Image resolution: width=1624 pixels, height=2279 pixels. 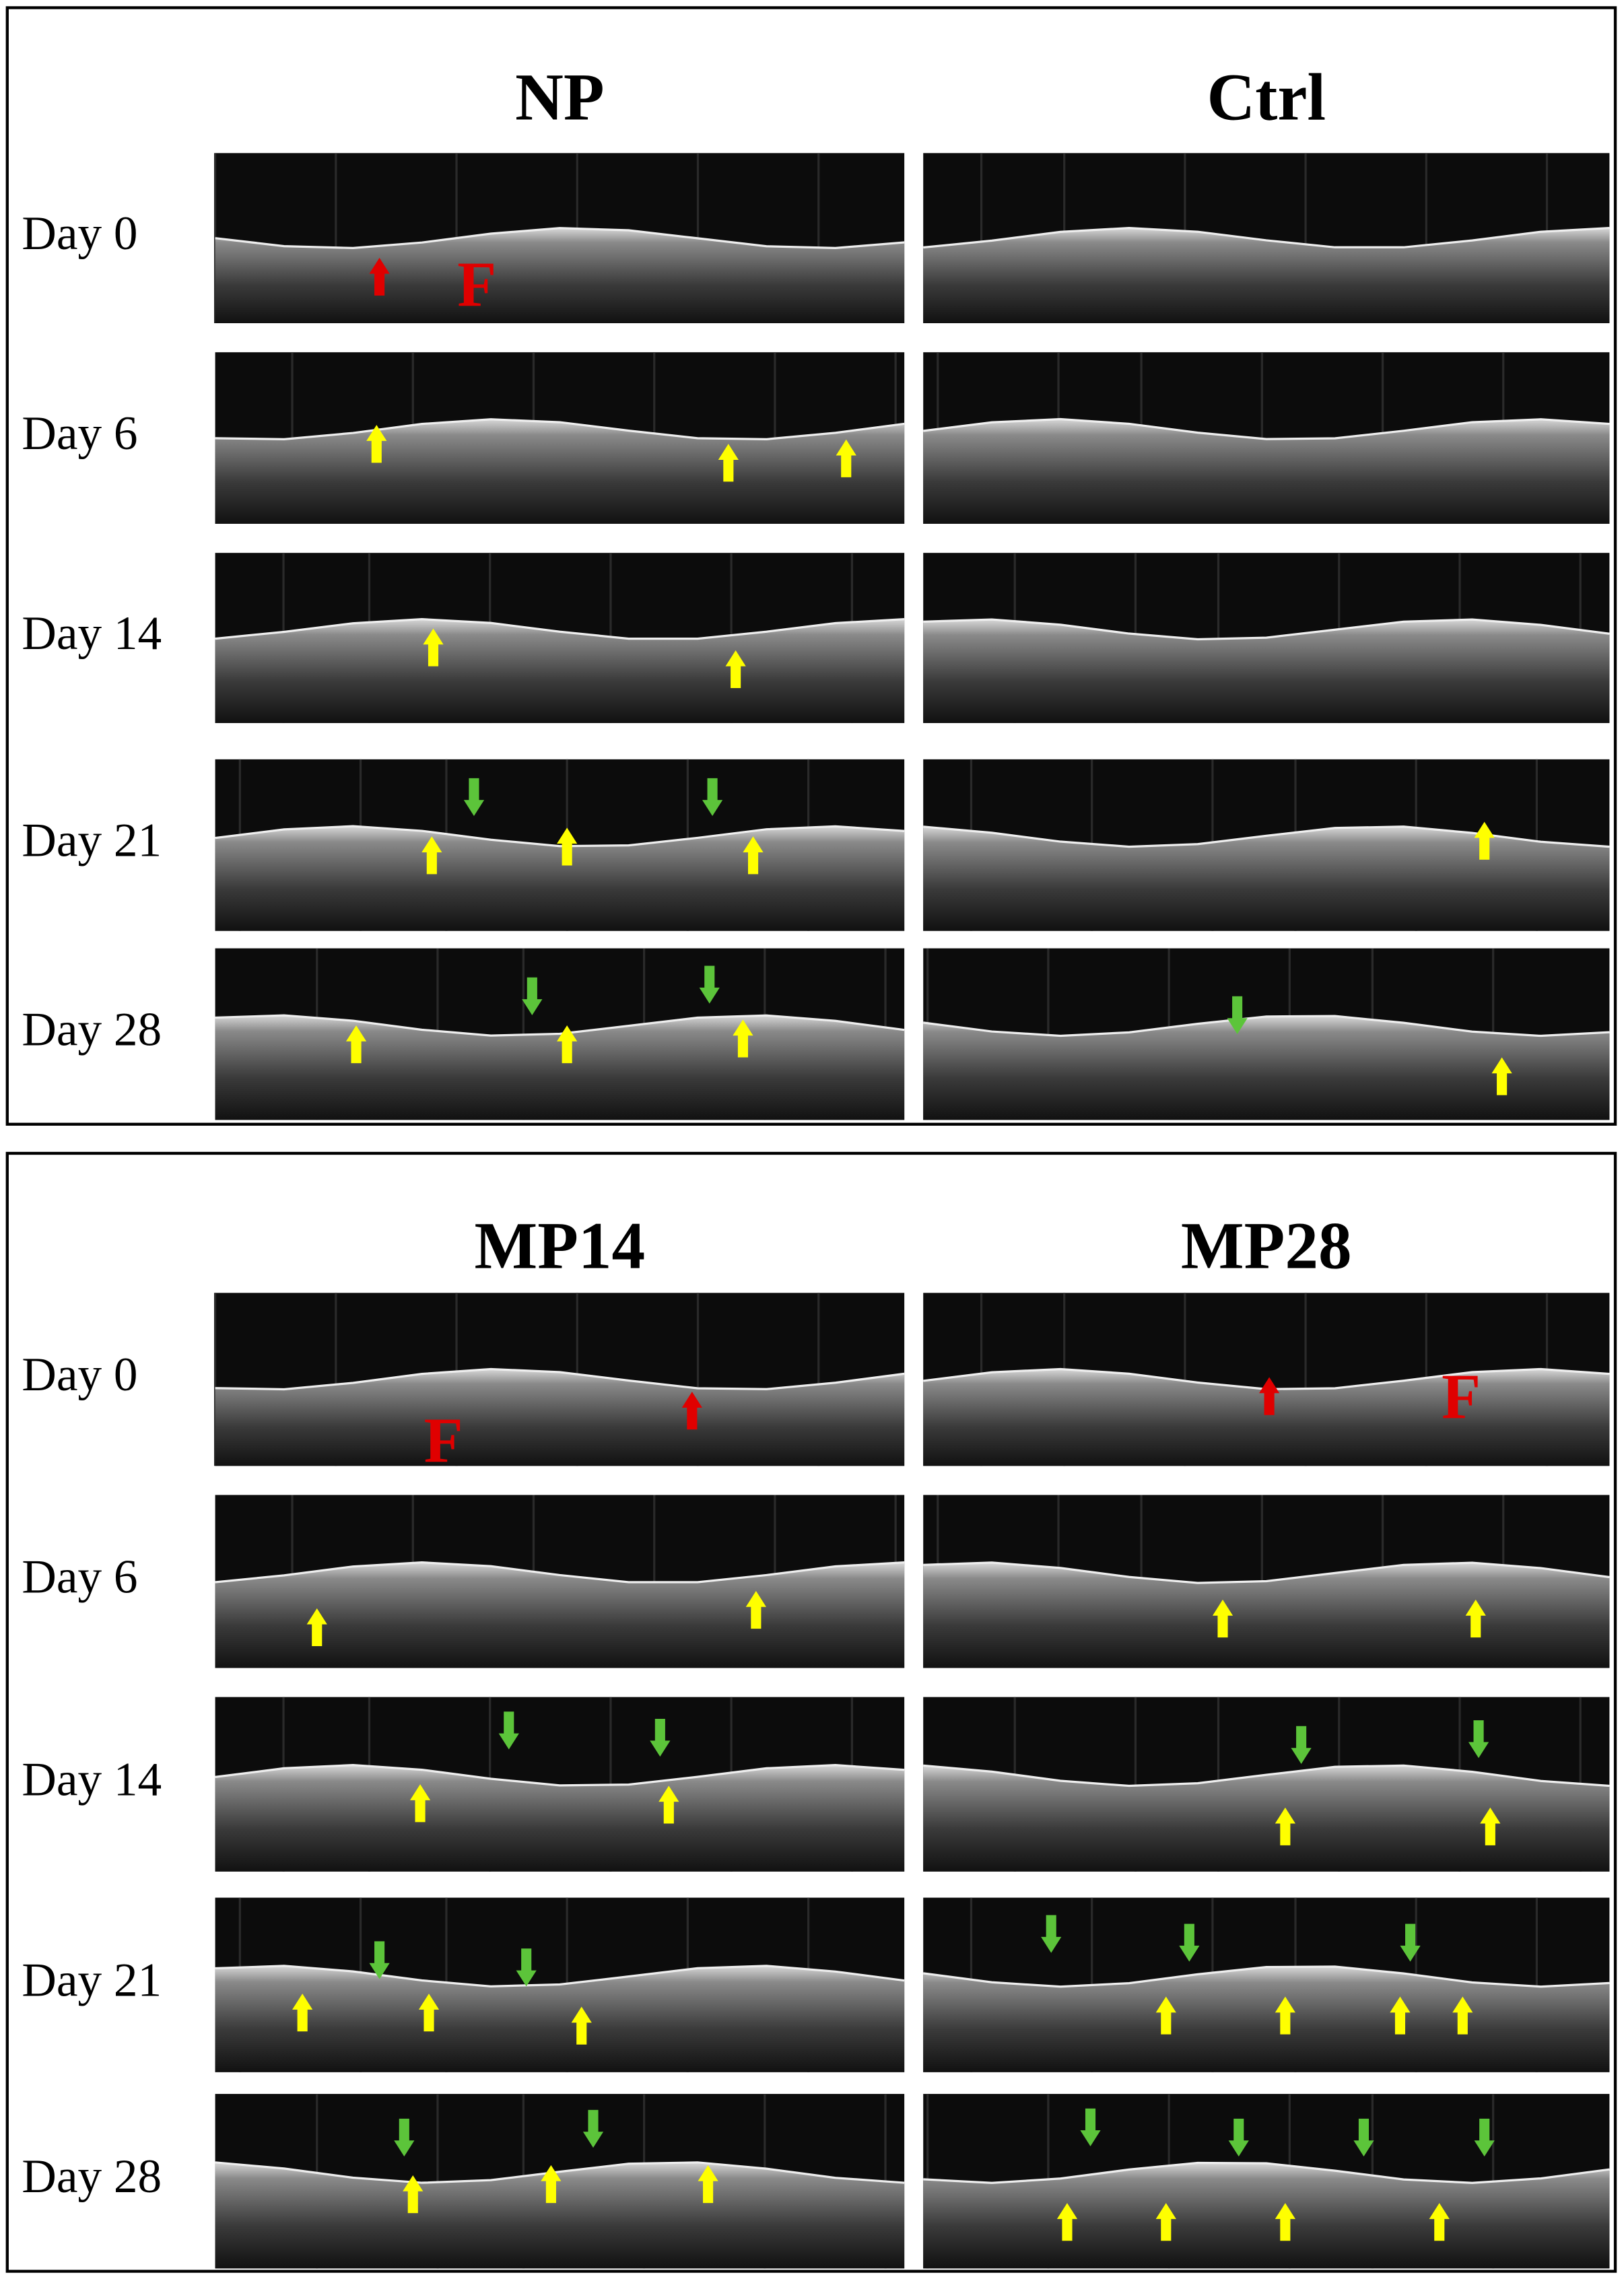 I want to click on row-label: Day 28, so click(x=92, y=1029).